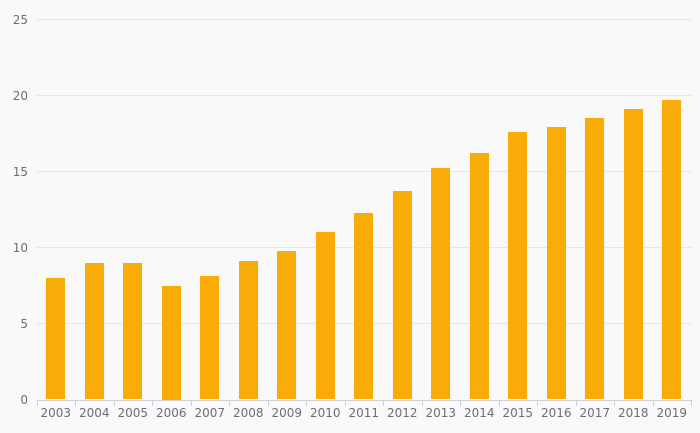 The width and height of the screenshot is (700, 433). Describe the element at coordinates (441, 412) in the screenshot. I see `x-axis-label-2013: 2013` at that location.